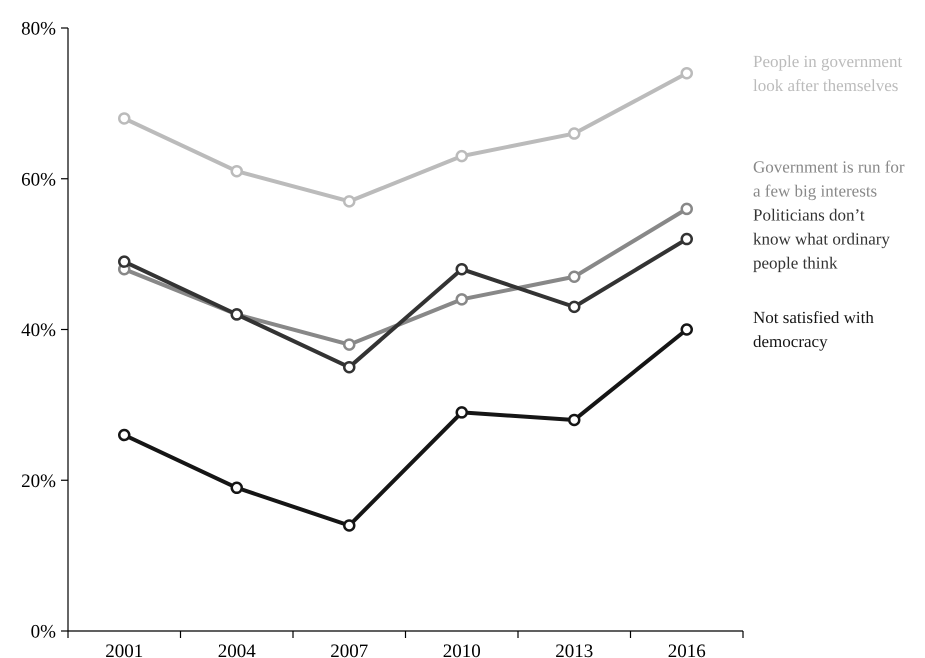 The width and height of the screenshot is (925, 658). Describe the element at coordinates (829, 179) in the screenshot. I see `text: Government is run for a few big interests` at that location.